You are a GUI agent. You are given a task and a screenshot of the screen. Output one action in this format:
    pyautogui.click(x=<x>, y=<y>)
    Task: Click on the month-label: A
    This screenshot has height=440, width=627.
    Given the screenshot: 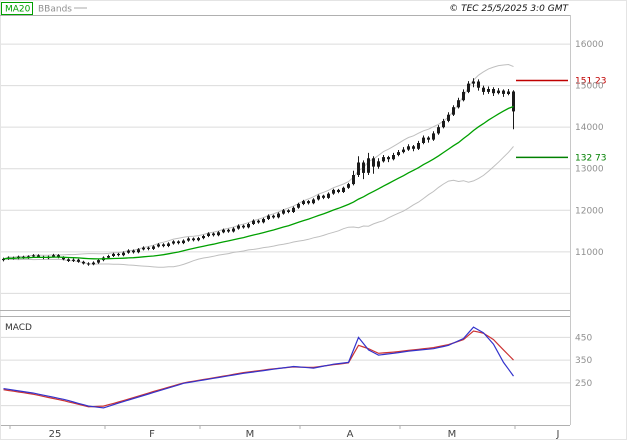 What is the action you would take?
    pyautogui.click(x=350, y=434)
    